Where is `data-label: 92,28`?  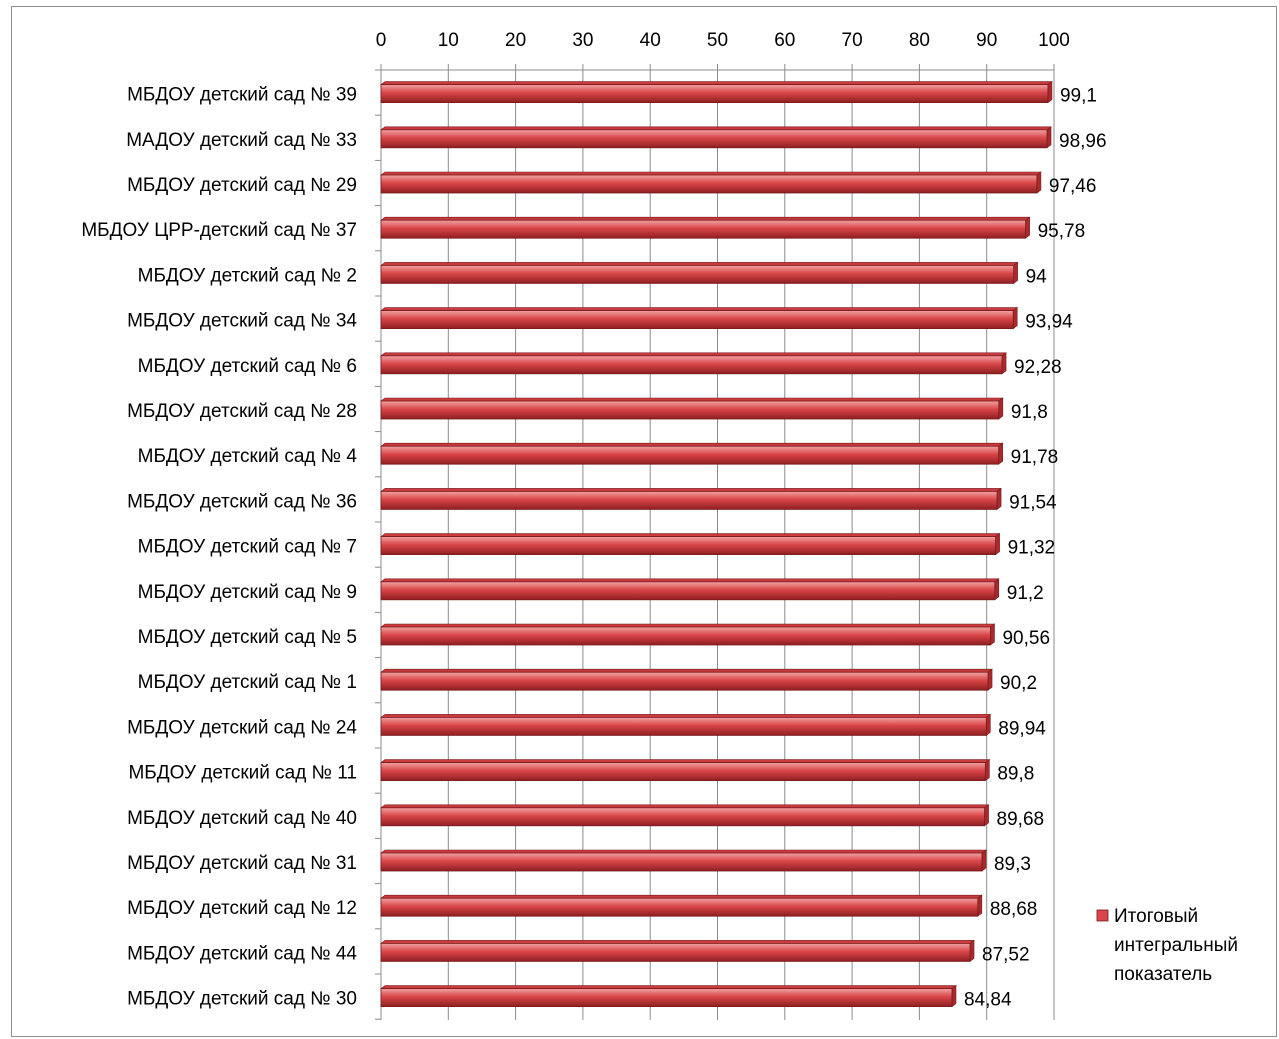 data-label: 92,28 is located at coordinates (1038, 367).